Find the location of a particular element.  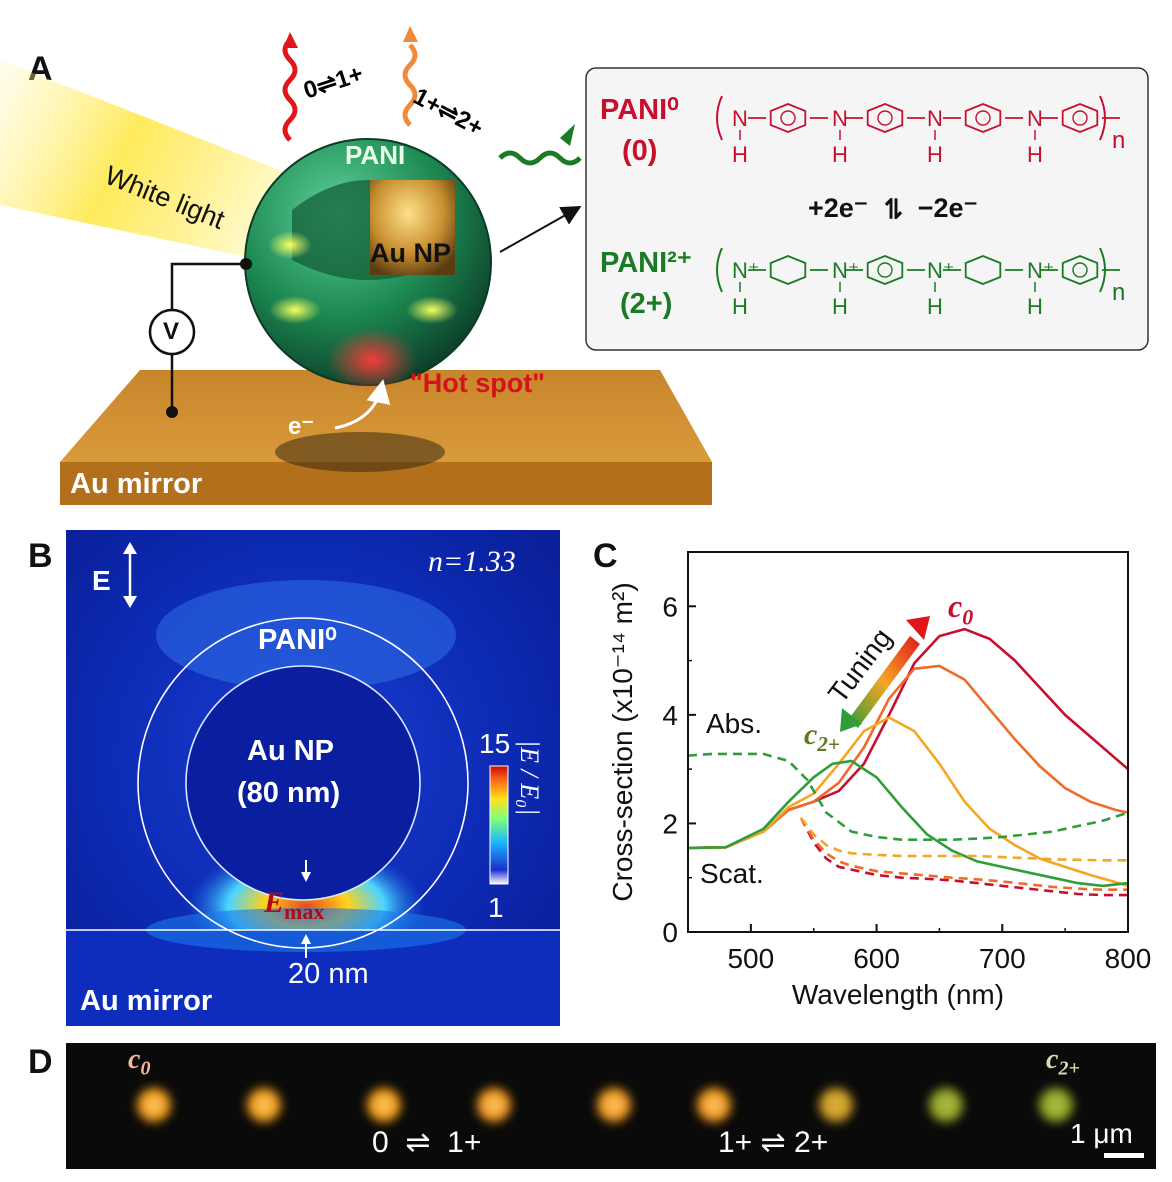

pani2-chain: nN⁺HN⁺HN⁺HN⁺H is located at coordinates (920, 283).